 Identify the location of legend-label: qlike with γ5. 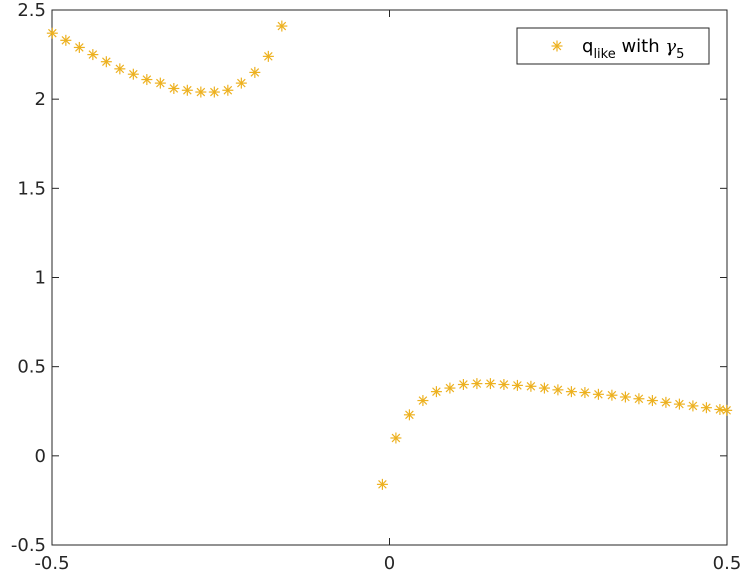
(633, 49).